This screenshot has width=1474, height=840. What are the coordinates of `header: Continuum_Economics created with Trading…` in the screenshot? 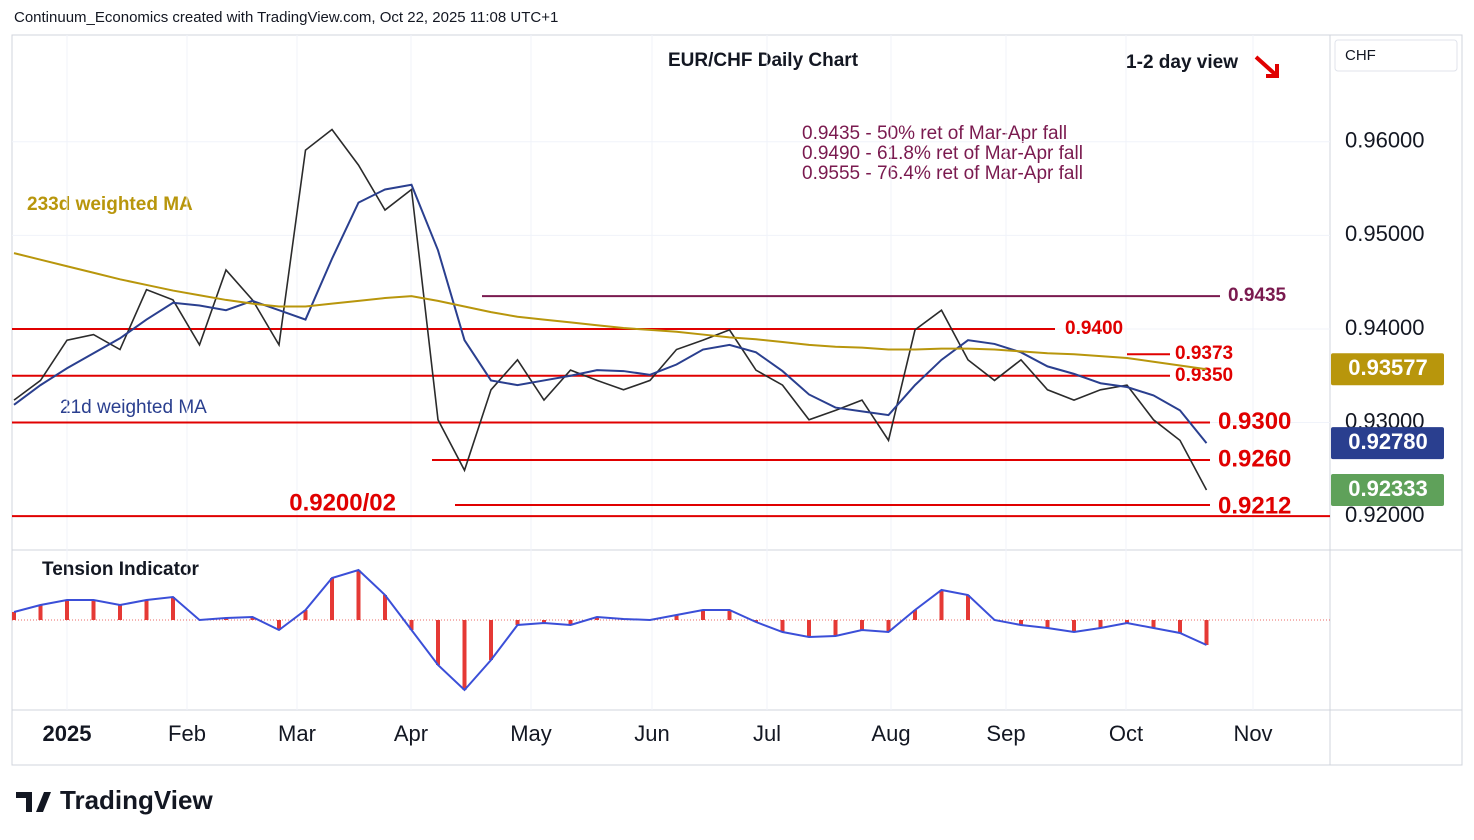 It's located at (286, 17).